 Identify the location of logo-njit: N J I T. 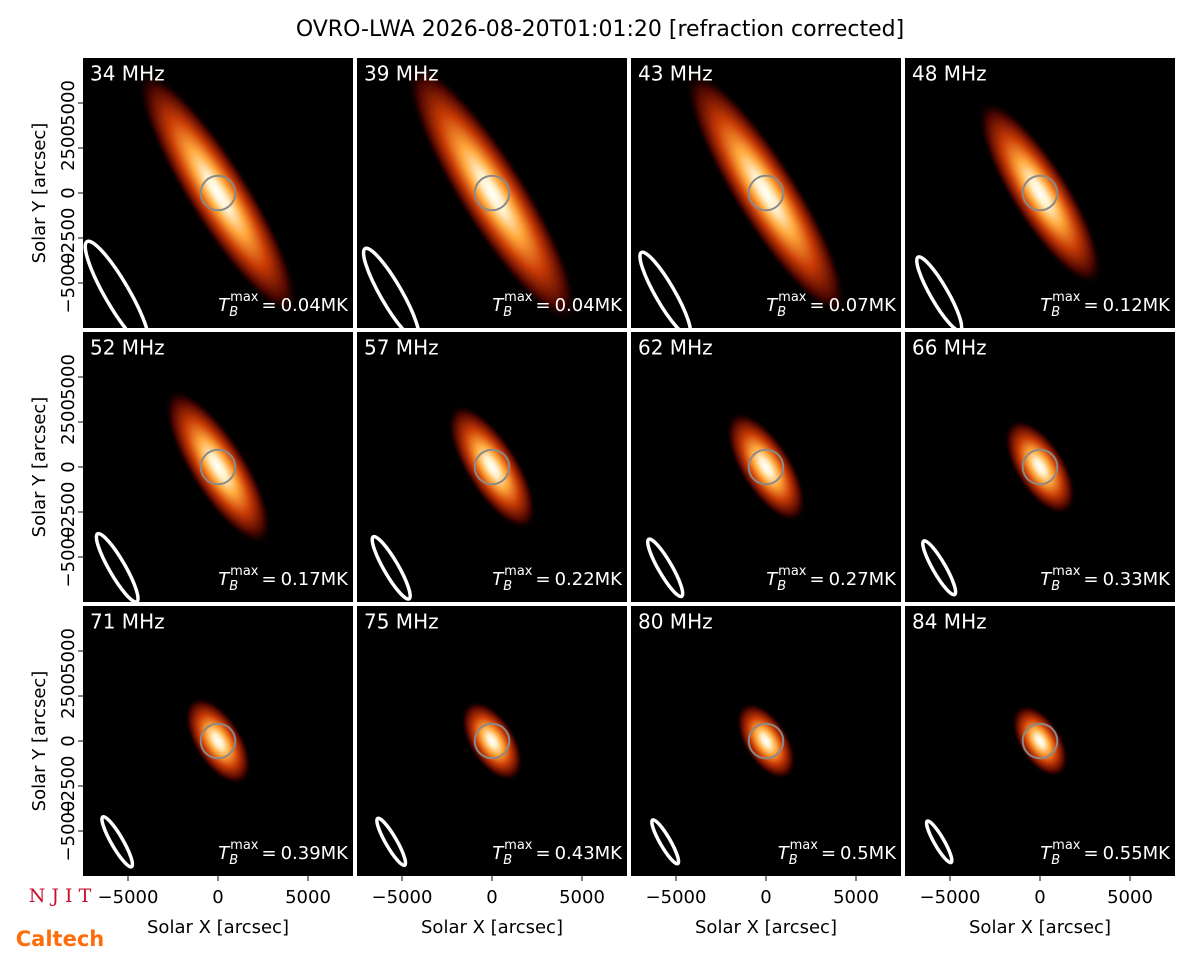
(60, 896).